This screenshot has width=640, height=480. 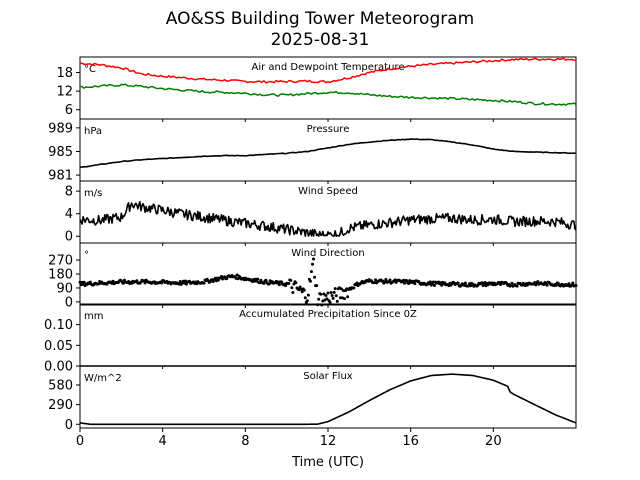 I want to click on y-tick-label: 985, so click(x=60, y=152).